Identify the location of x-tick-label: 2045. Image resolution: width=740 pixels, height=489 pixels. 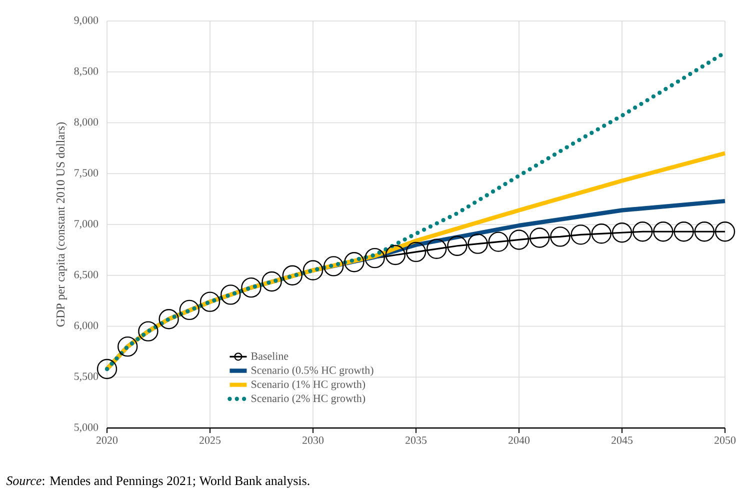
(622, 440).